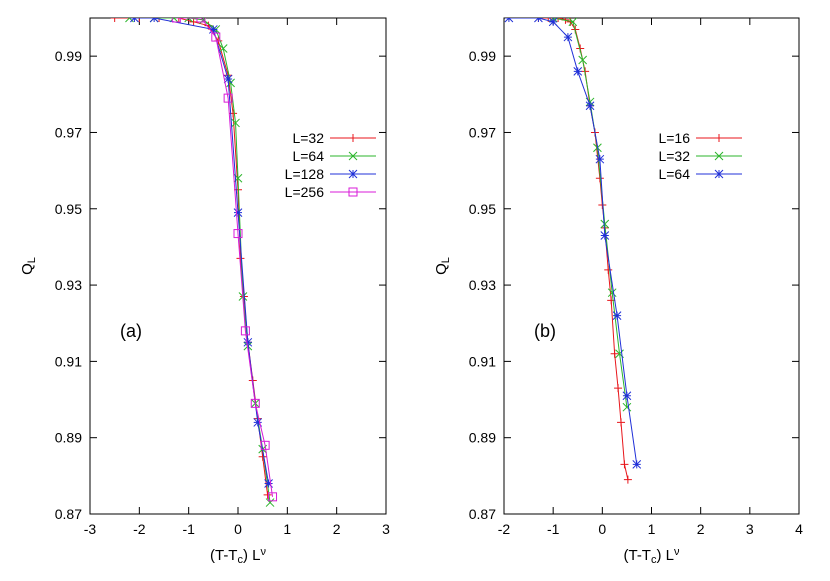 The width and height of the screenshot is (830, 581). What do you see at coordinates (590, 213) in the screenshot?
I see `series-line-L=32` at bounding box center [590, 213].